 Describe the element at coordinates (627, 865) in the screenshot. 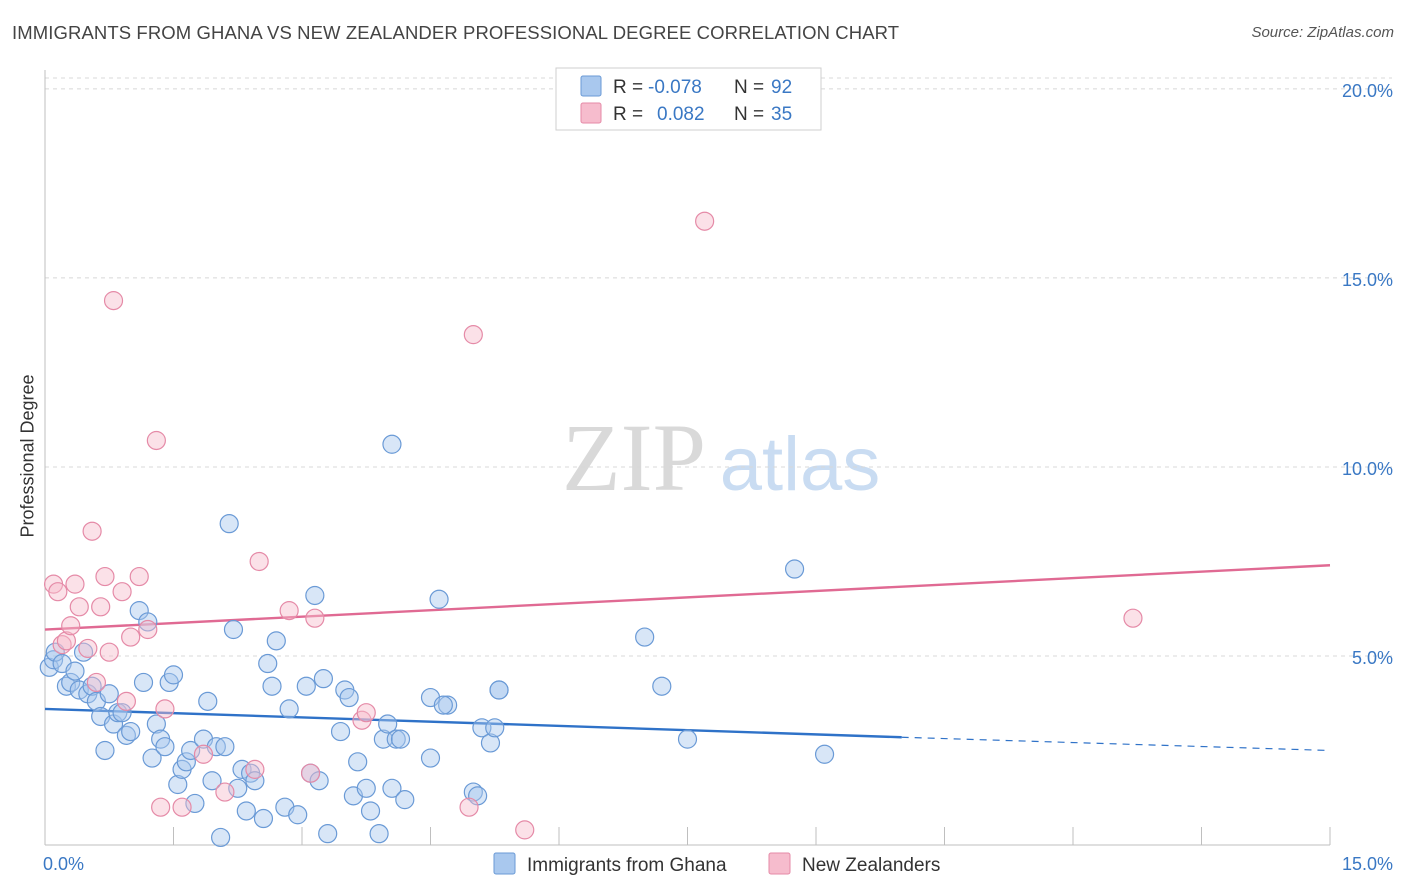

I see `series-legend-label-ghana: Immigrants from Ghana` at that location.